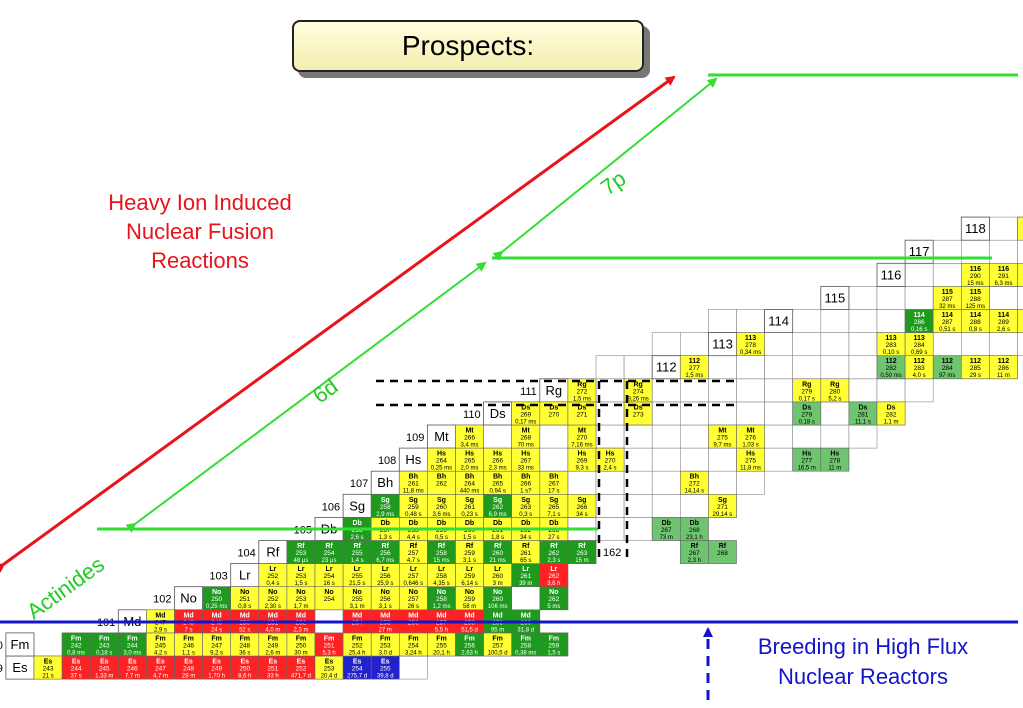  I want to click on nuclide-mass: 286, so click(1003, 368).